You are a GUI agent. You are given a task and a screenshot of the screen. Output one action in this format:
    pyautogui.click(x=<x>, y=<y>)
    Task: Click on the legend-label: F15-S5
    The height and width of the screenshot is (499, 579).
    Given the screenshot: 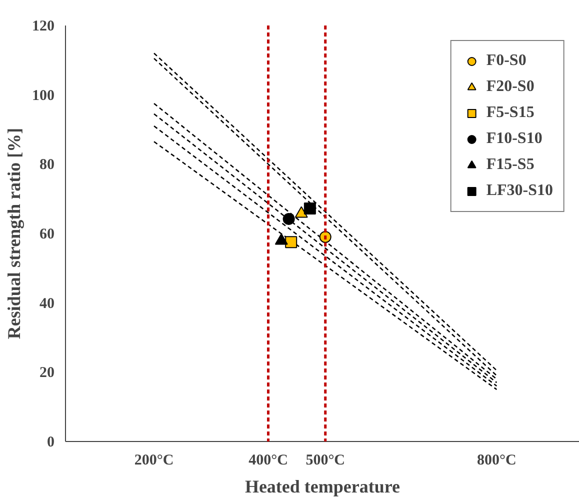 What is the action you would take?
    pyautogui.click(x=510, y=165)
    